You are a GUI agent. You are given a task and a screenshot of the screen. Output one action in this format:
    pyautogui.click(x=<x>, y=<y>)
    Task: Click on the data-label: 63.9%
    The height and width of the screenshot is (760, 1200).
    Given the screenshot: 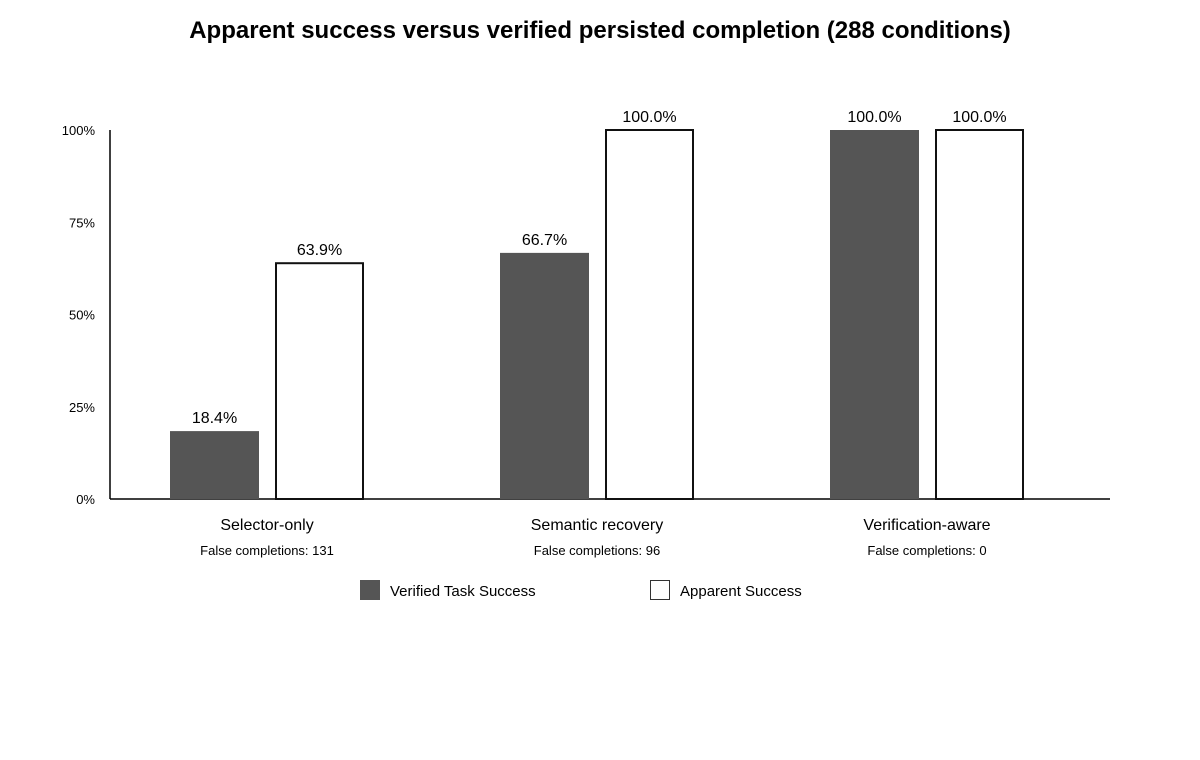 What is the action you would take?
    pyautogui.click(x=319, y=250)
    